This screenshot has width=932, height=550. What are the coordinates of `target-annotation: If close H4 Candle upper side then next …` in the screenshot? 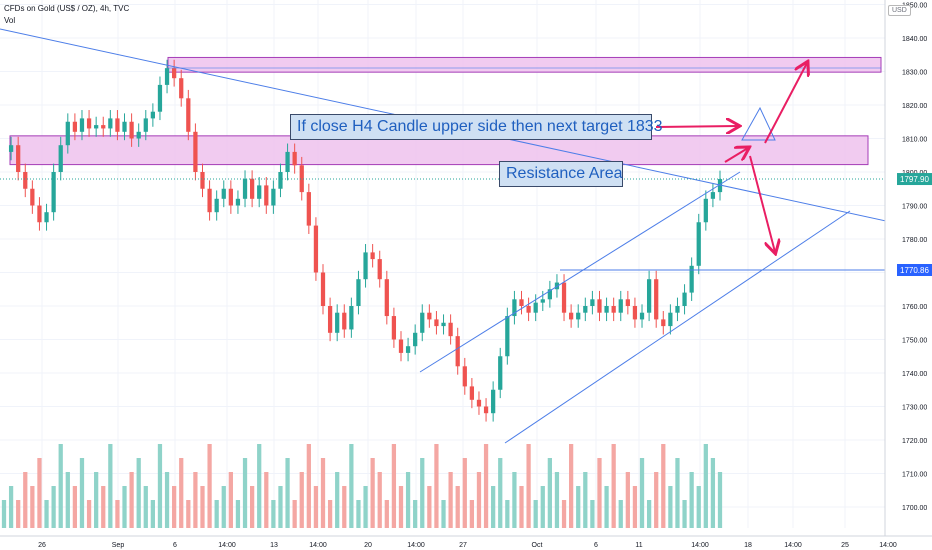 It's located at (476, 127).